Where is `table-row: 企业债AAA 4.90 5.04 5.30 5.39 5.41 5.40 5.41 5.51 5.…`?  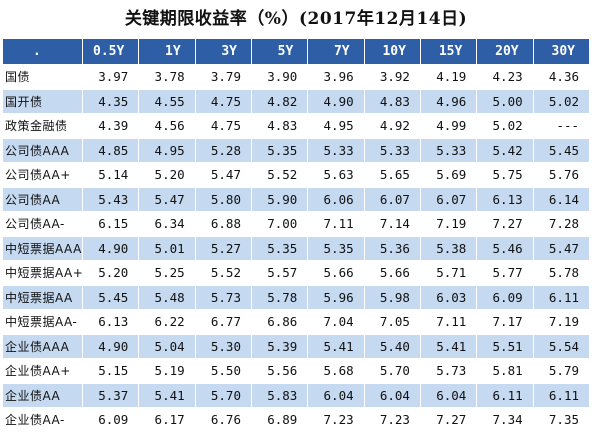
table-row: 企业债AAA 4.90 5.04 5.30 5.39 5.41 5.40 5.41 5.51 5.… is located at coordinates (296, 346).